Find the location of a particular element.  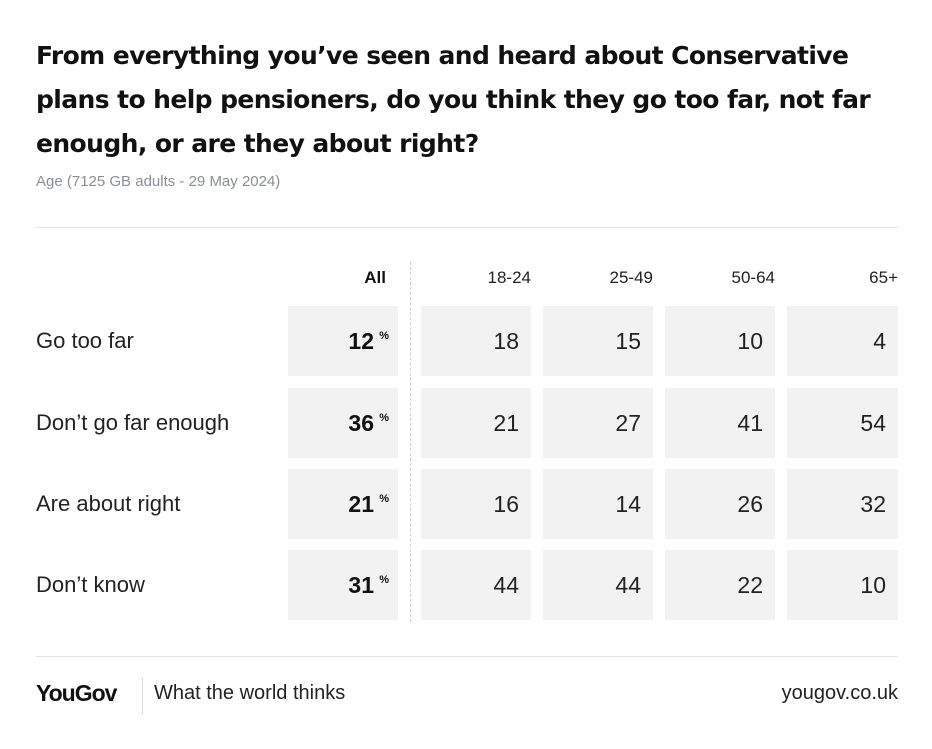

table-cell-all: 21% is located at coordinates (343, 504).